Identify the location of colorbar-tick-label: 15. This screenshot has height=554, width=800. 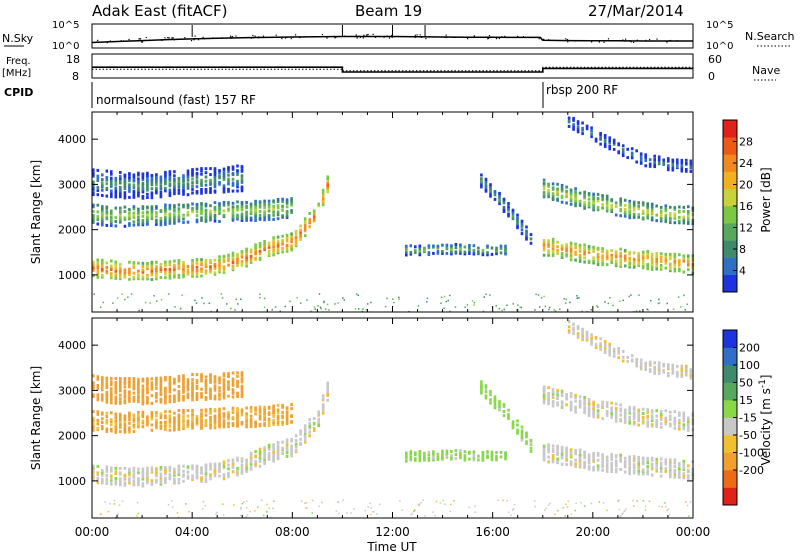
(746, 400).